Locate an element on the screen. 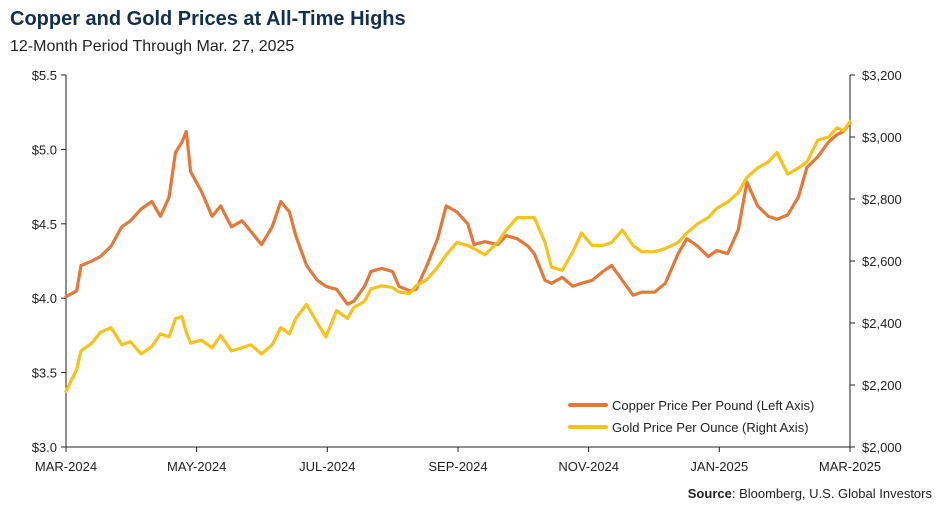  legend-gold-label: Gold Price Per Ounce (Right Axis) is located at coordinates (710, 427).